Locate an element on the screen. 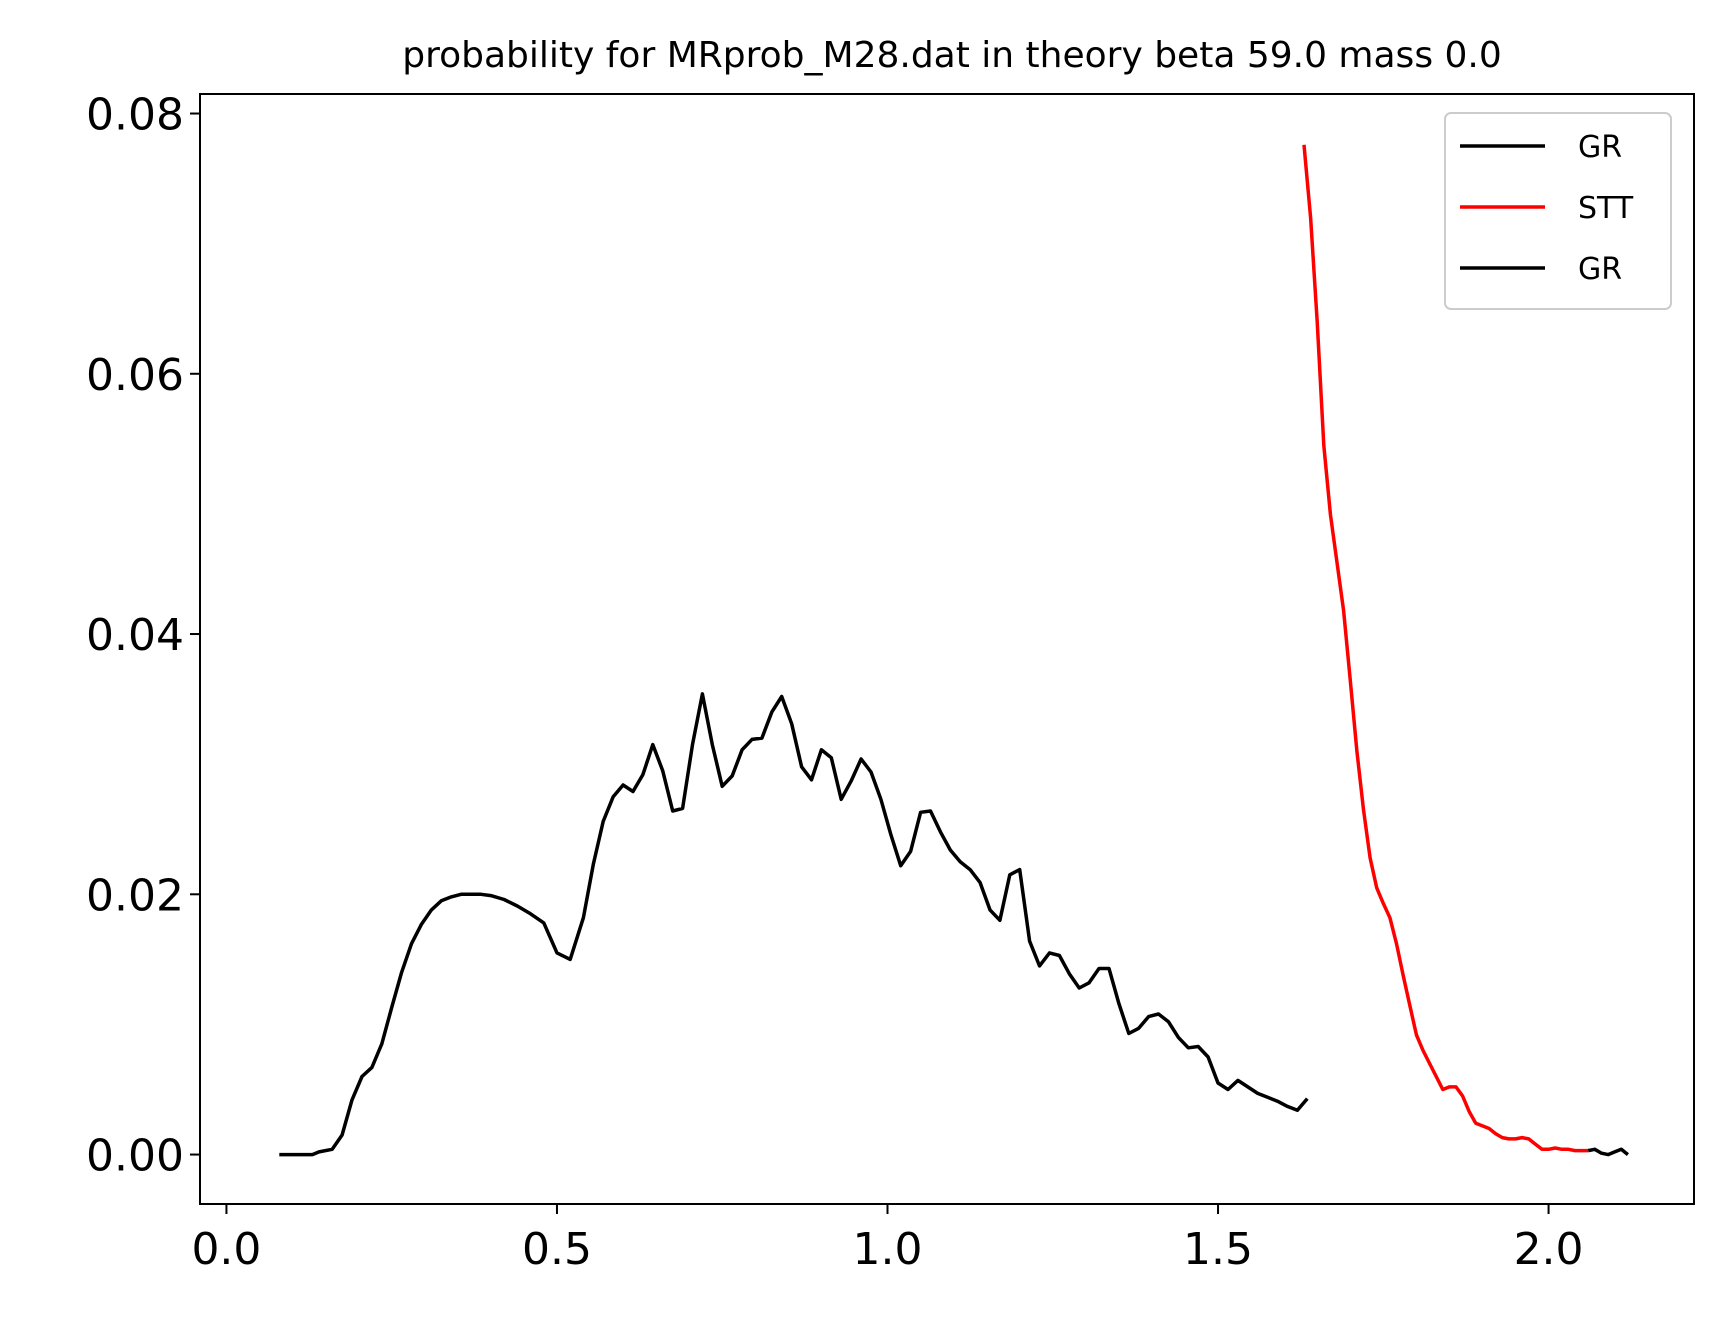  legend-label-stt: STT is located at coordinates (1606, 208).